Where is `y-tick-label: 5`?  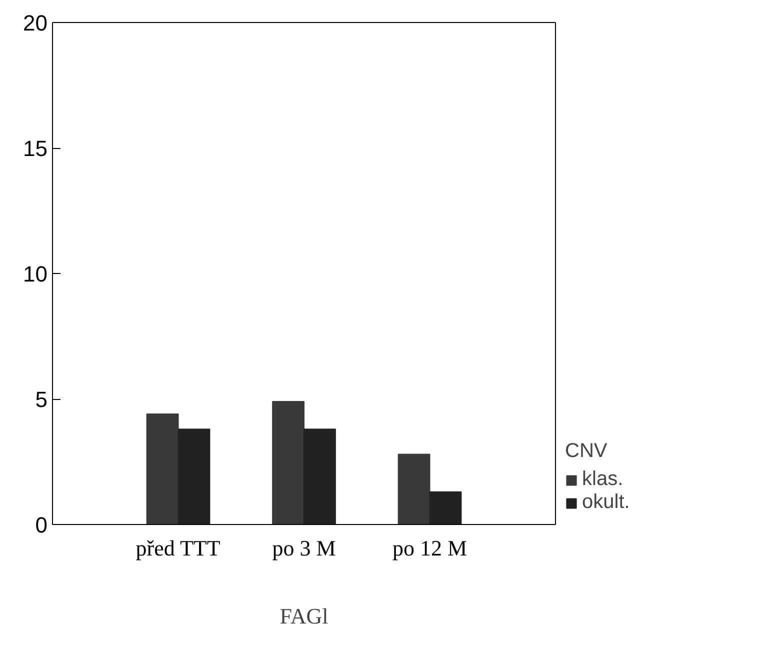
y-tick-label: 5 is located at coordinates (41, 399).